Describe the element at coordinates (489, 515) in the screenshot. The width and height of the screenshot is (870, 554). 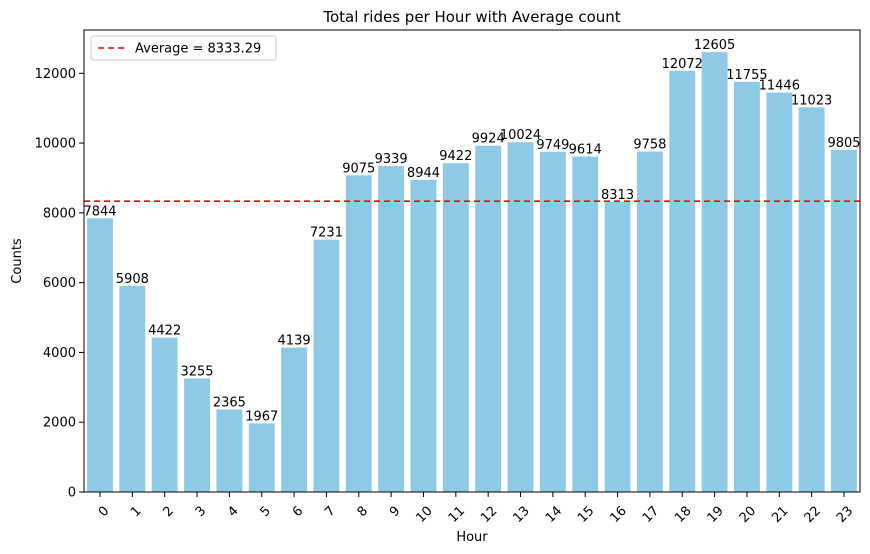
I see `x-tick-label-12: 12` at that location.